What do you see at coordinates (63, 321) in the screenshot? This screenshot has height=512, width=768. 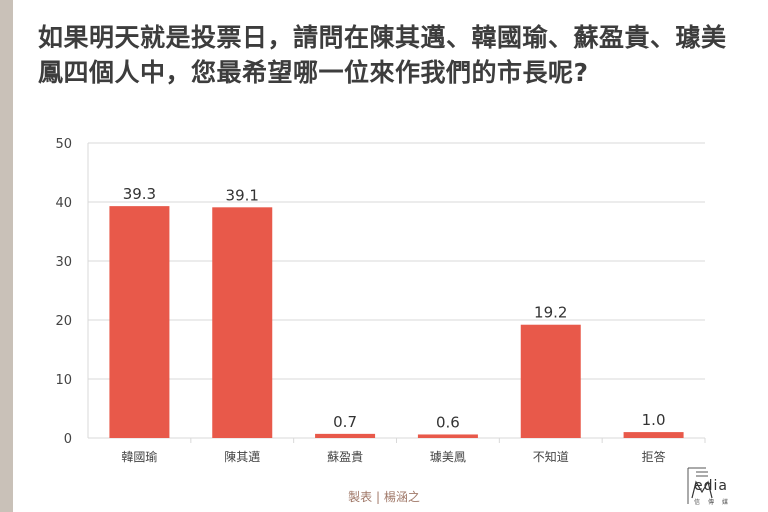 I see `y-tick-label: 20` at bounding box center [63, 321].